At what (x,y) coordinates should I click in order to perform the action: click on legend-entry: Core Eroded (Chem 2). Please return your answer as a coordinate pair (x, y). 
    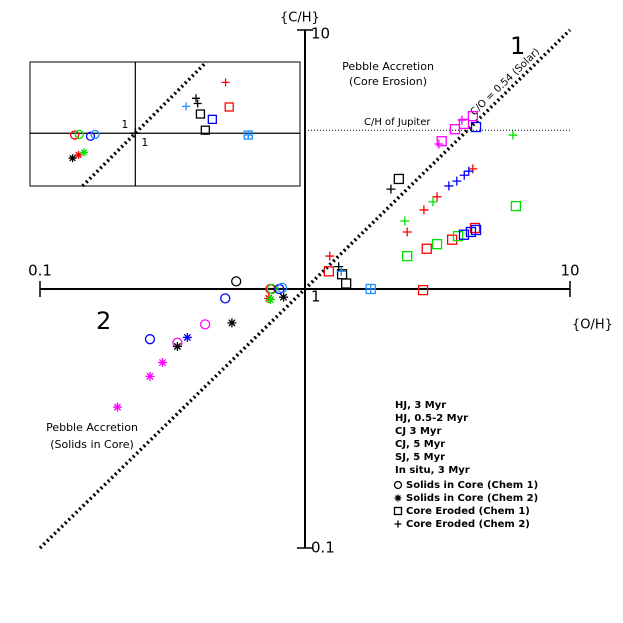
    Looking at the image, I should click on (468, 524).